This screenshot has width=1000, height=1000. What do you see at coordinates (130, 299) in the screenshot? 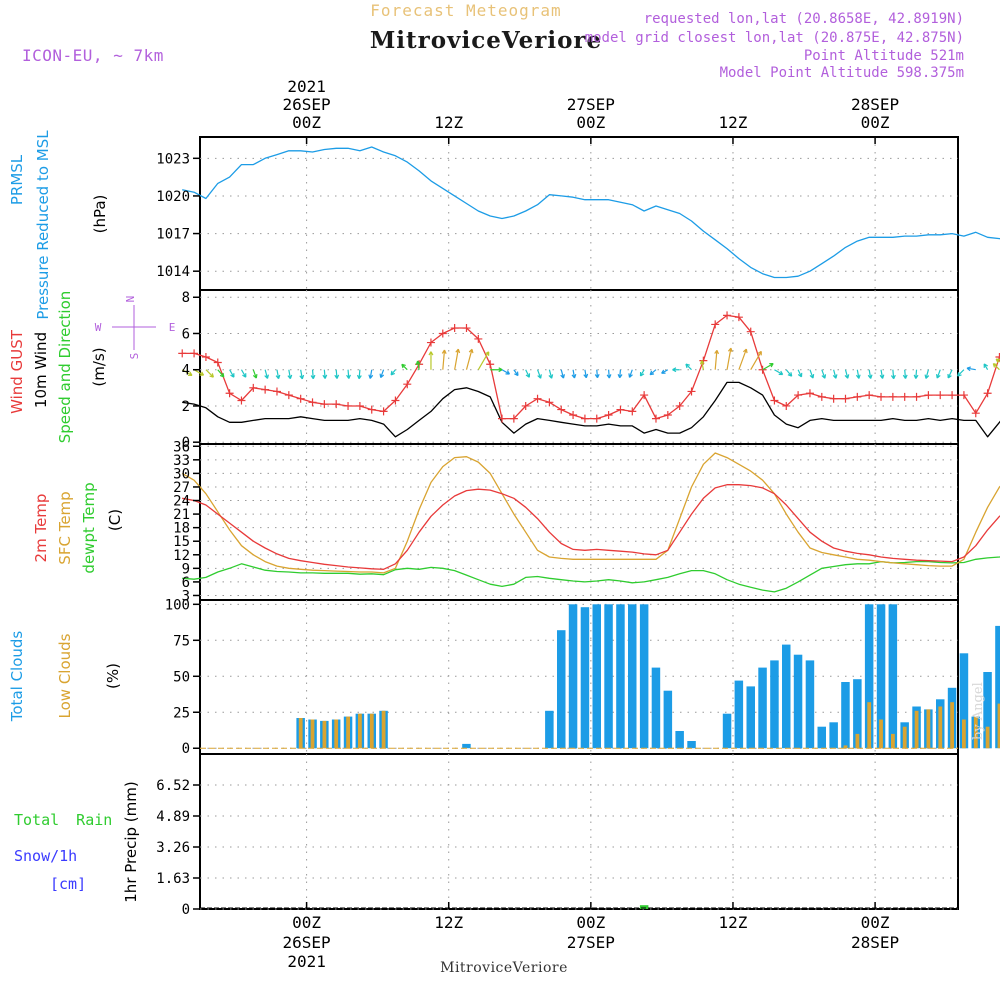
I see `compass-north: N` at bounding box center [130, 299].